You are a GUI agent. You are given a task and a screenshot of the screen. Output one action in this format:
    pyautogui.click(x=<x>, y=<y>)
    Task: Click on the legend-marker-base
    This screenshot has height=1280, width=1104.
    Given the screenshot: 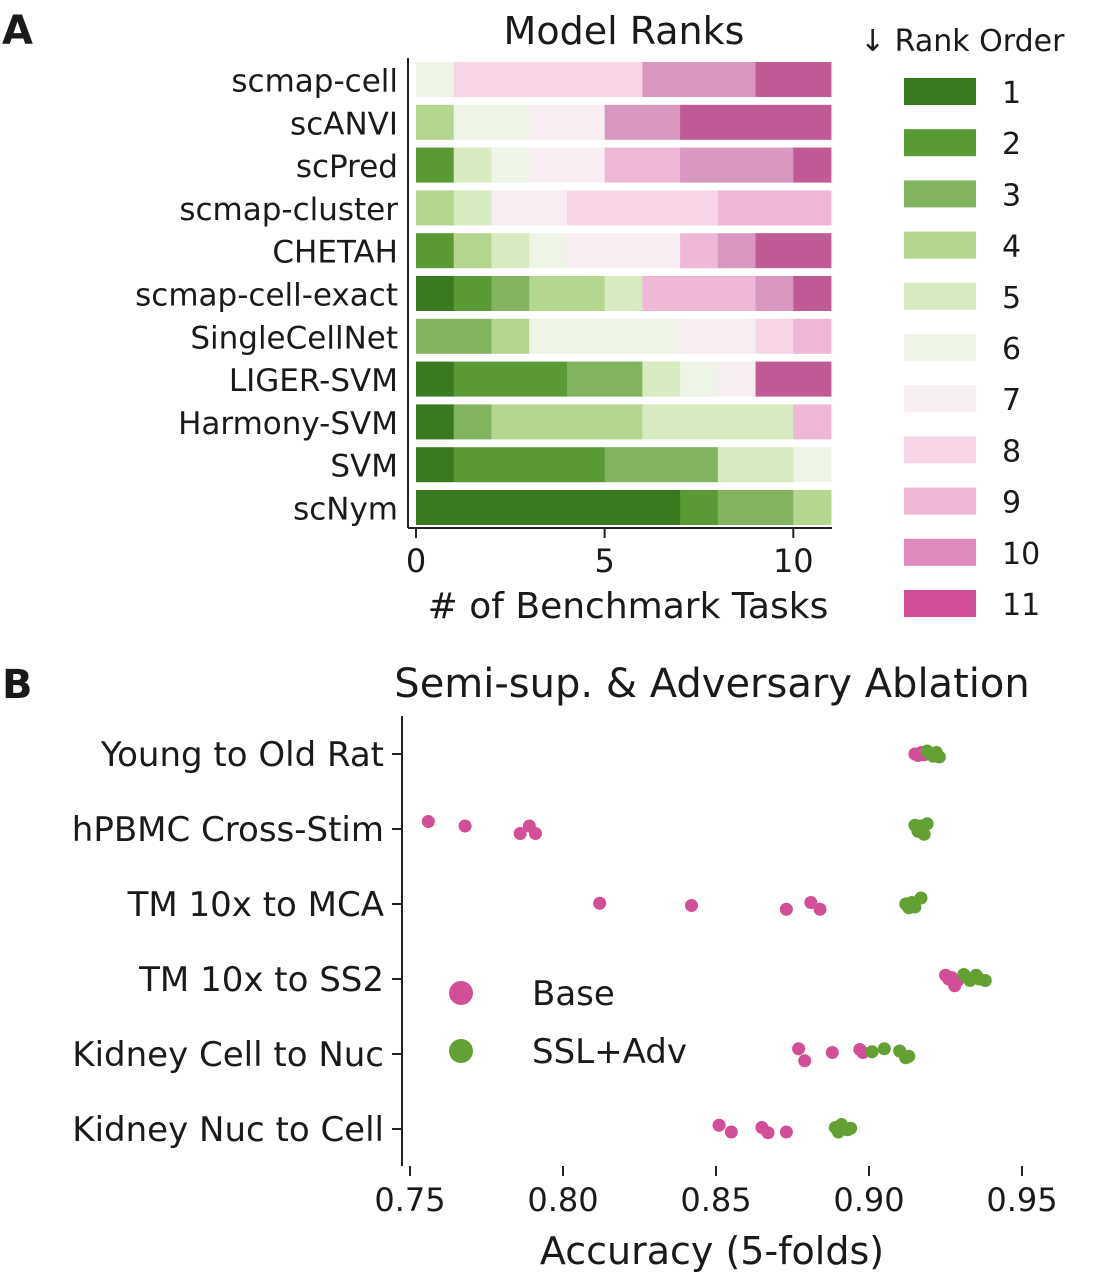 What is the action you would take?
    pyautogui.click(x=461, y=993)
    